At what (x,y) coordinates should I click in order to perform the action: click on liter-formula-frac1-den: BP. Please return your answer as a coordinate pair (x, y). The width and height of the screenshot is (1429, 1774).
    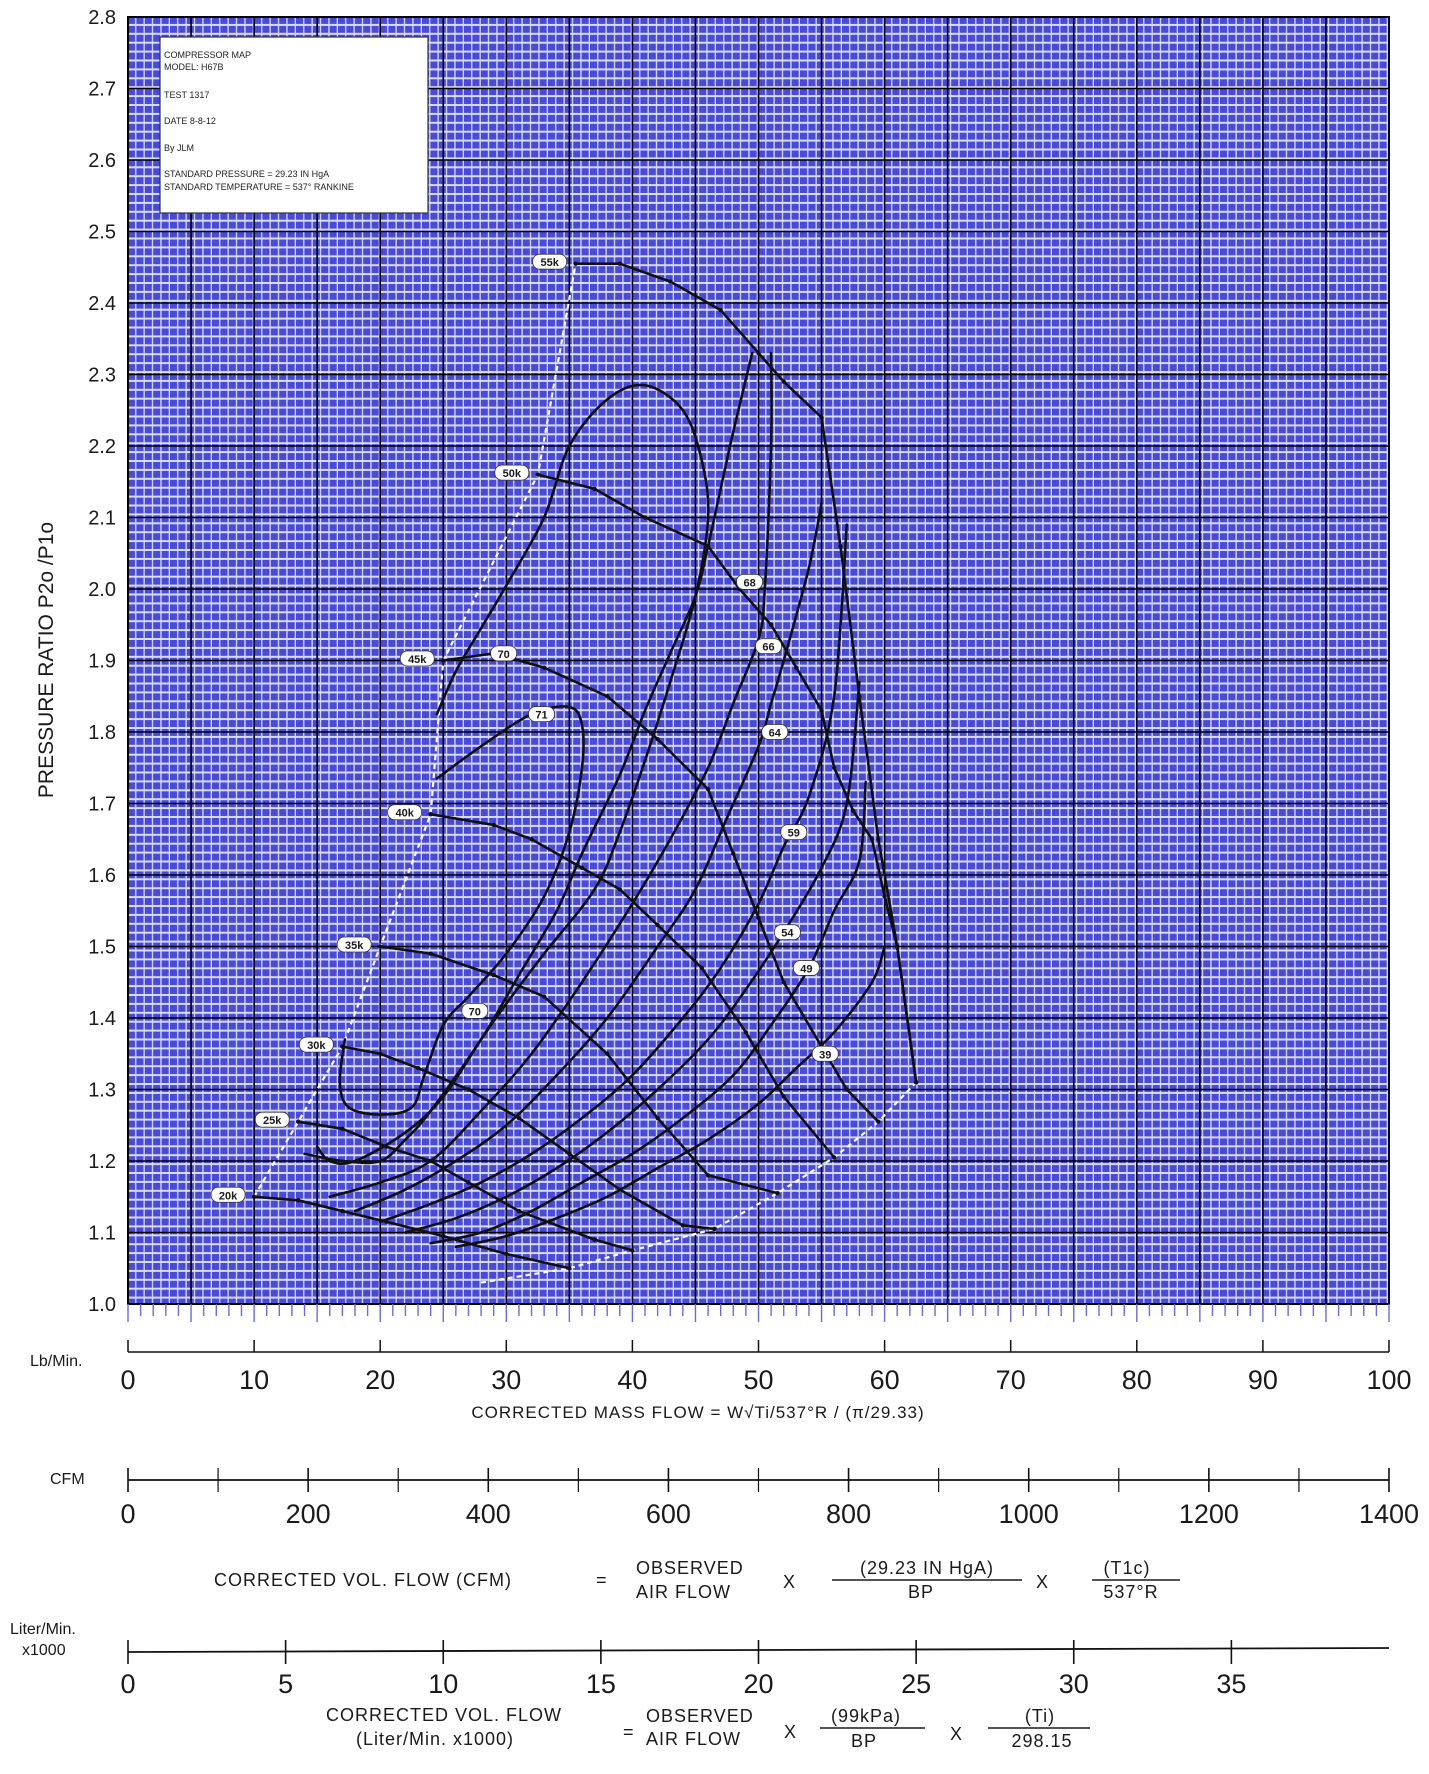
    Looking at the image, I should click on (864, 1741).